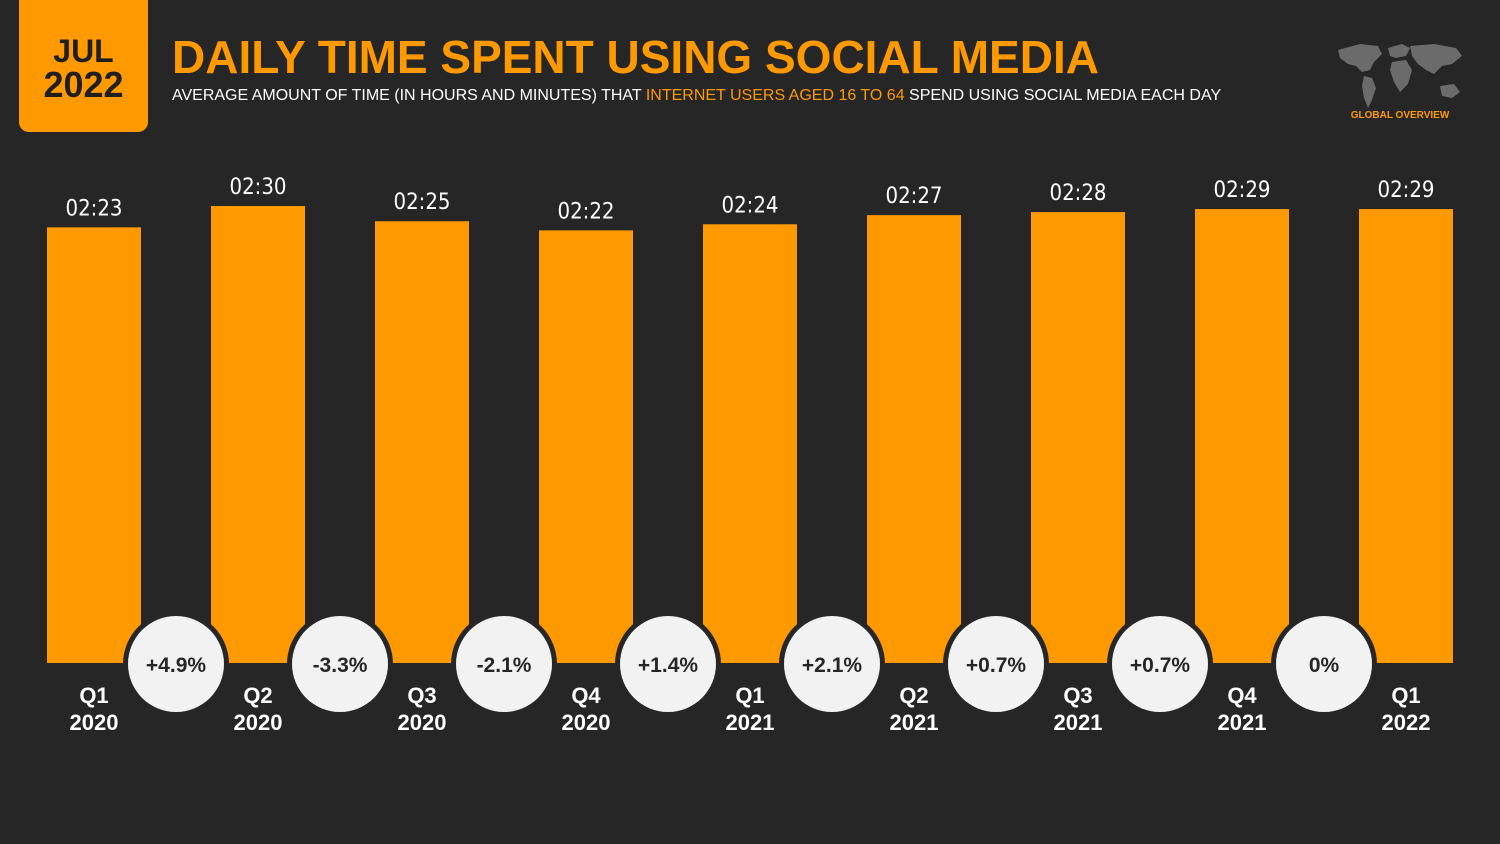  I want to click on change-label: 0%, so click(1324, 665).